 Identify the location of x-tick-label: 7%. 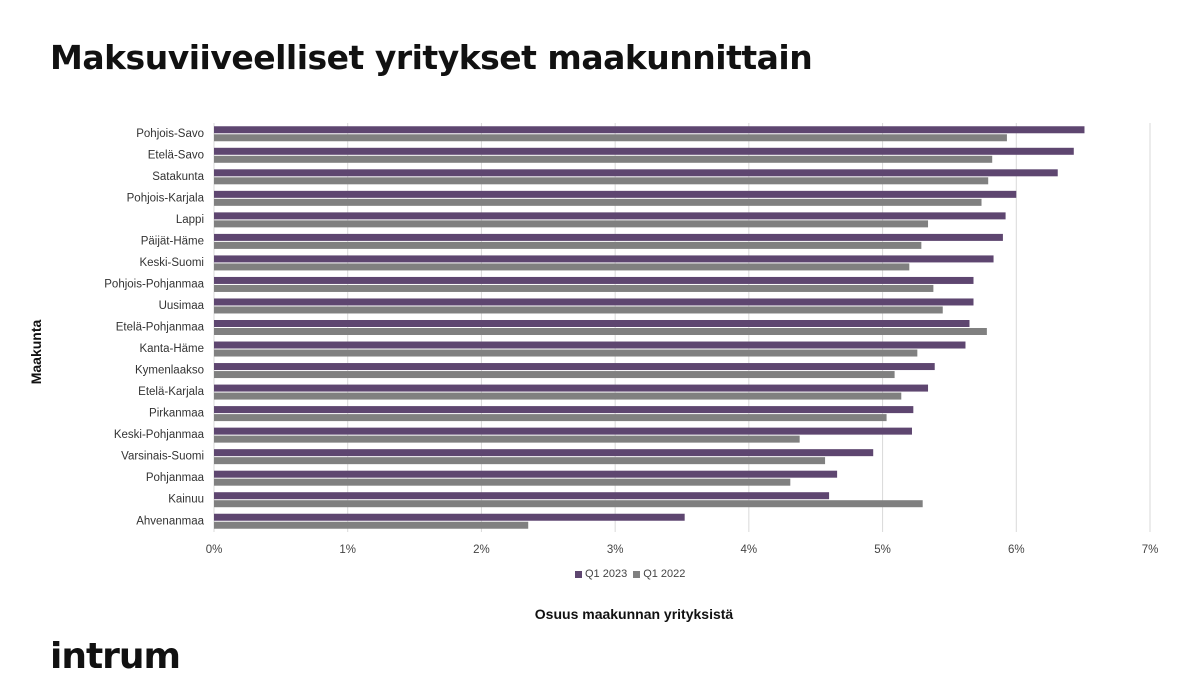
(1150, 550).